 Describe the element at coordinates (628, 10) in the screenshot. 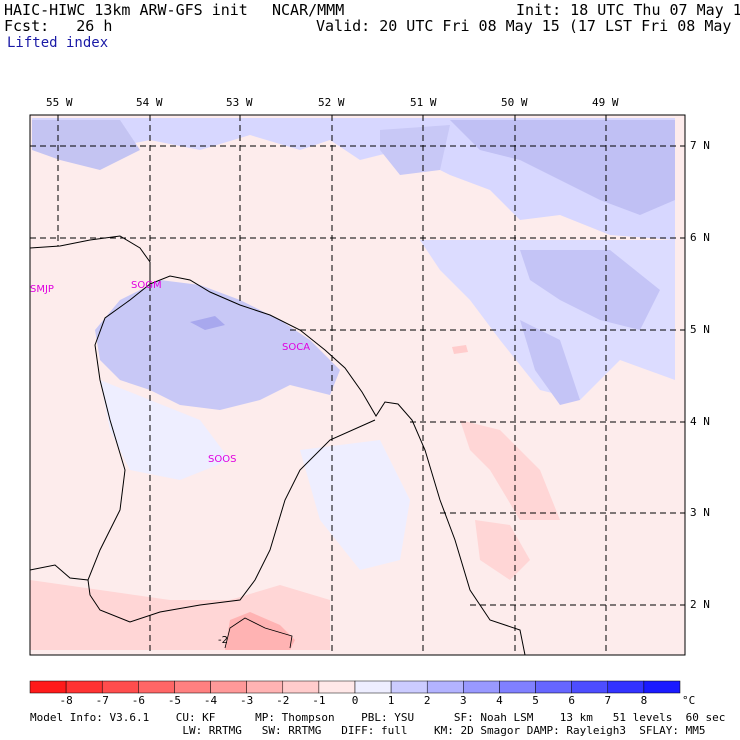

I see `init-time: Init: 18 UTC Thu 07 May 15` at that location.